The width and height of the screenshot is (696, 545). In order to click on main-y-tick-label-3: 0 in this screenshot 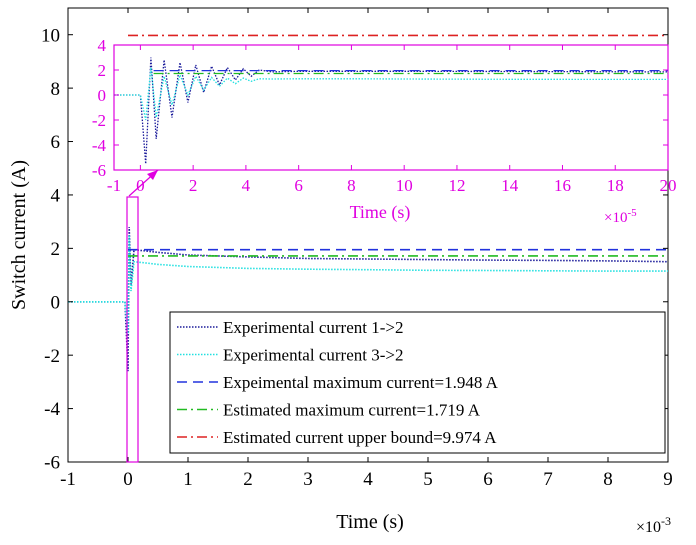, I will do `click(56, 302)`.